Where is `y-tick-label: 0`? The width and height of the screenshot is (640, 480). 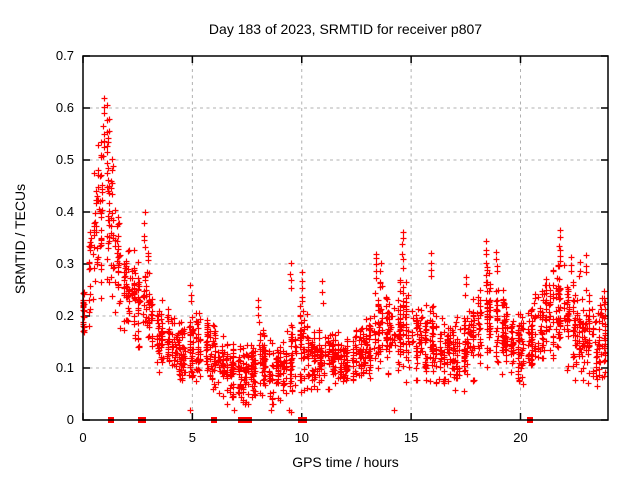 y-tick-label: 0 is located at coordinates (70, 419).